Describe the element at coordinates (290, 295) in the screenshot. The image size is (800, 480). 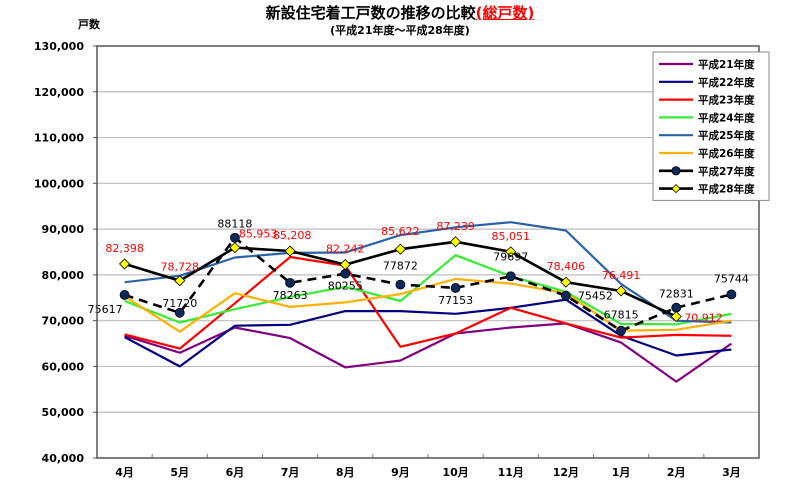
I see `data-label: 78263` at that location.